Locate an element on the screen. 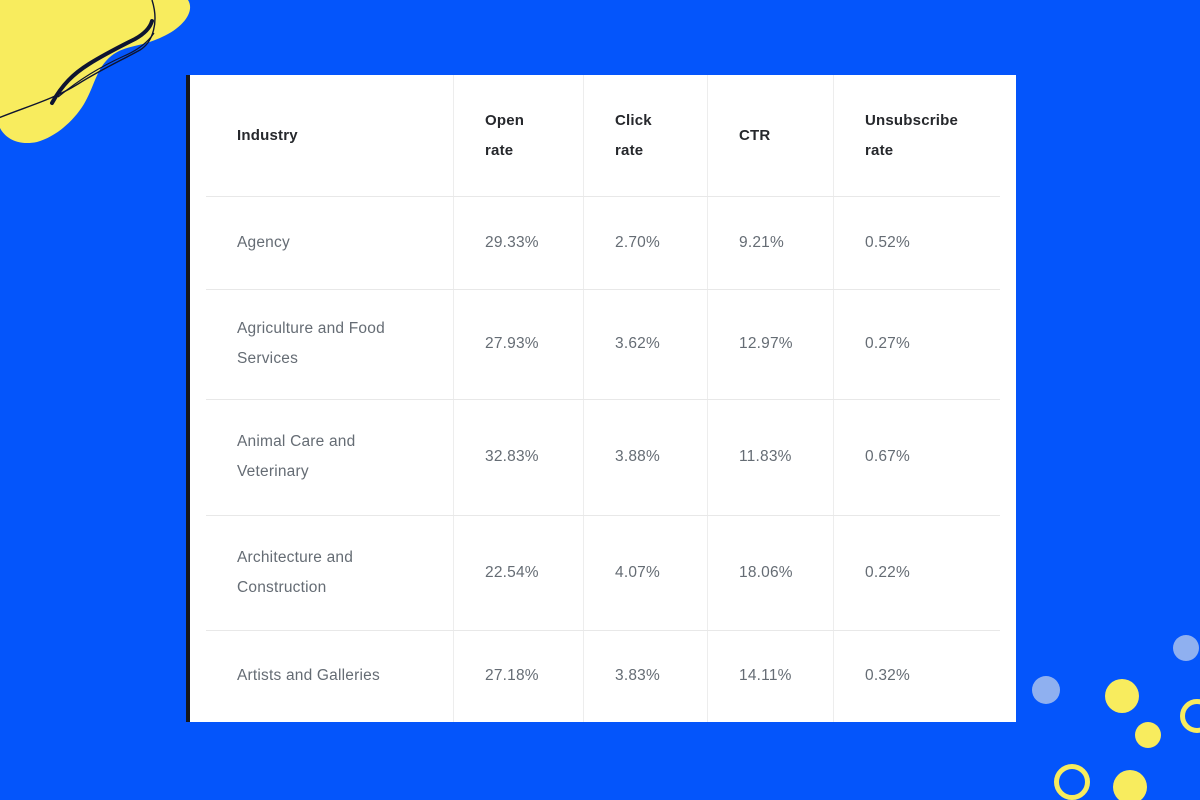 The width and height of the screenshot is (1200, 800). squiggle-line-thick is located at coordinates (102, 62).